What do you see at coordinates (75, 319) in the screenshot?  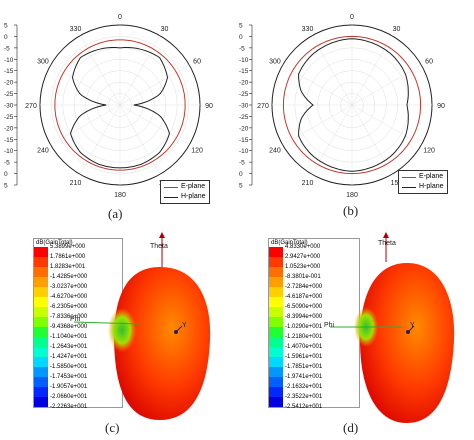 I see `axis-label-phi-c: Phi` at bounding box center [75, 319].